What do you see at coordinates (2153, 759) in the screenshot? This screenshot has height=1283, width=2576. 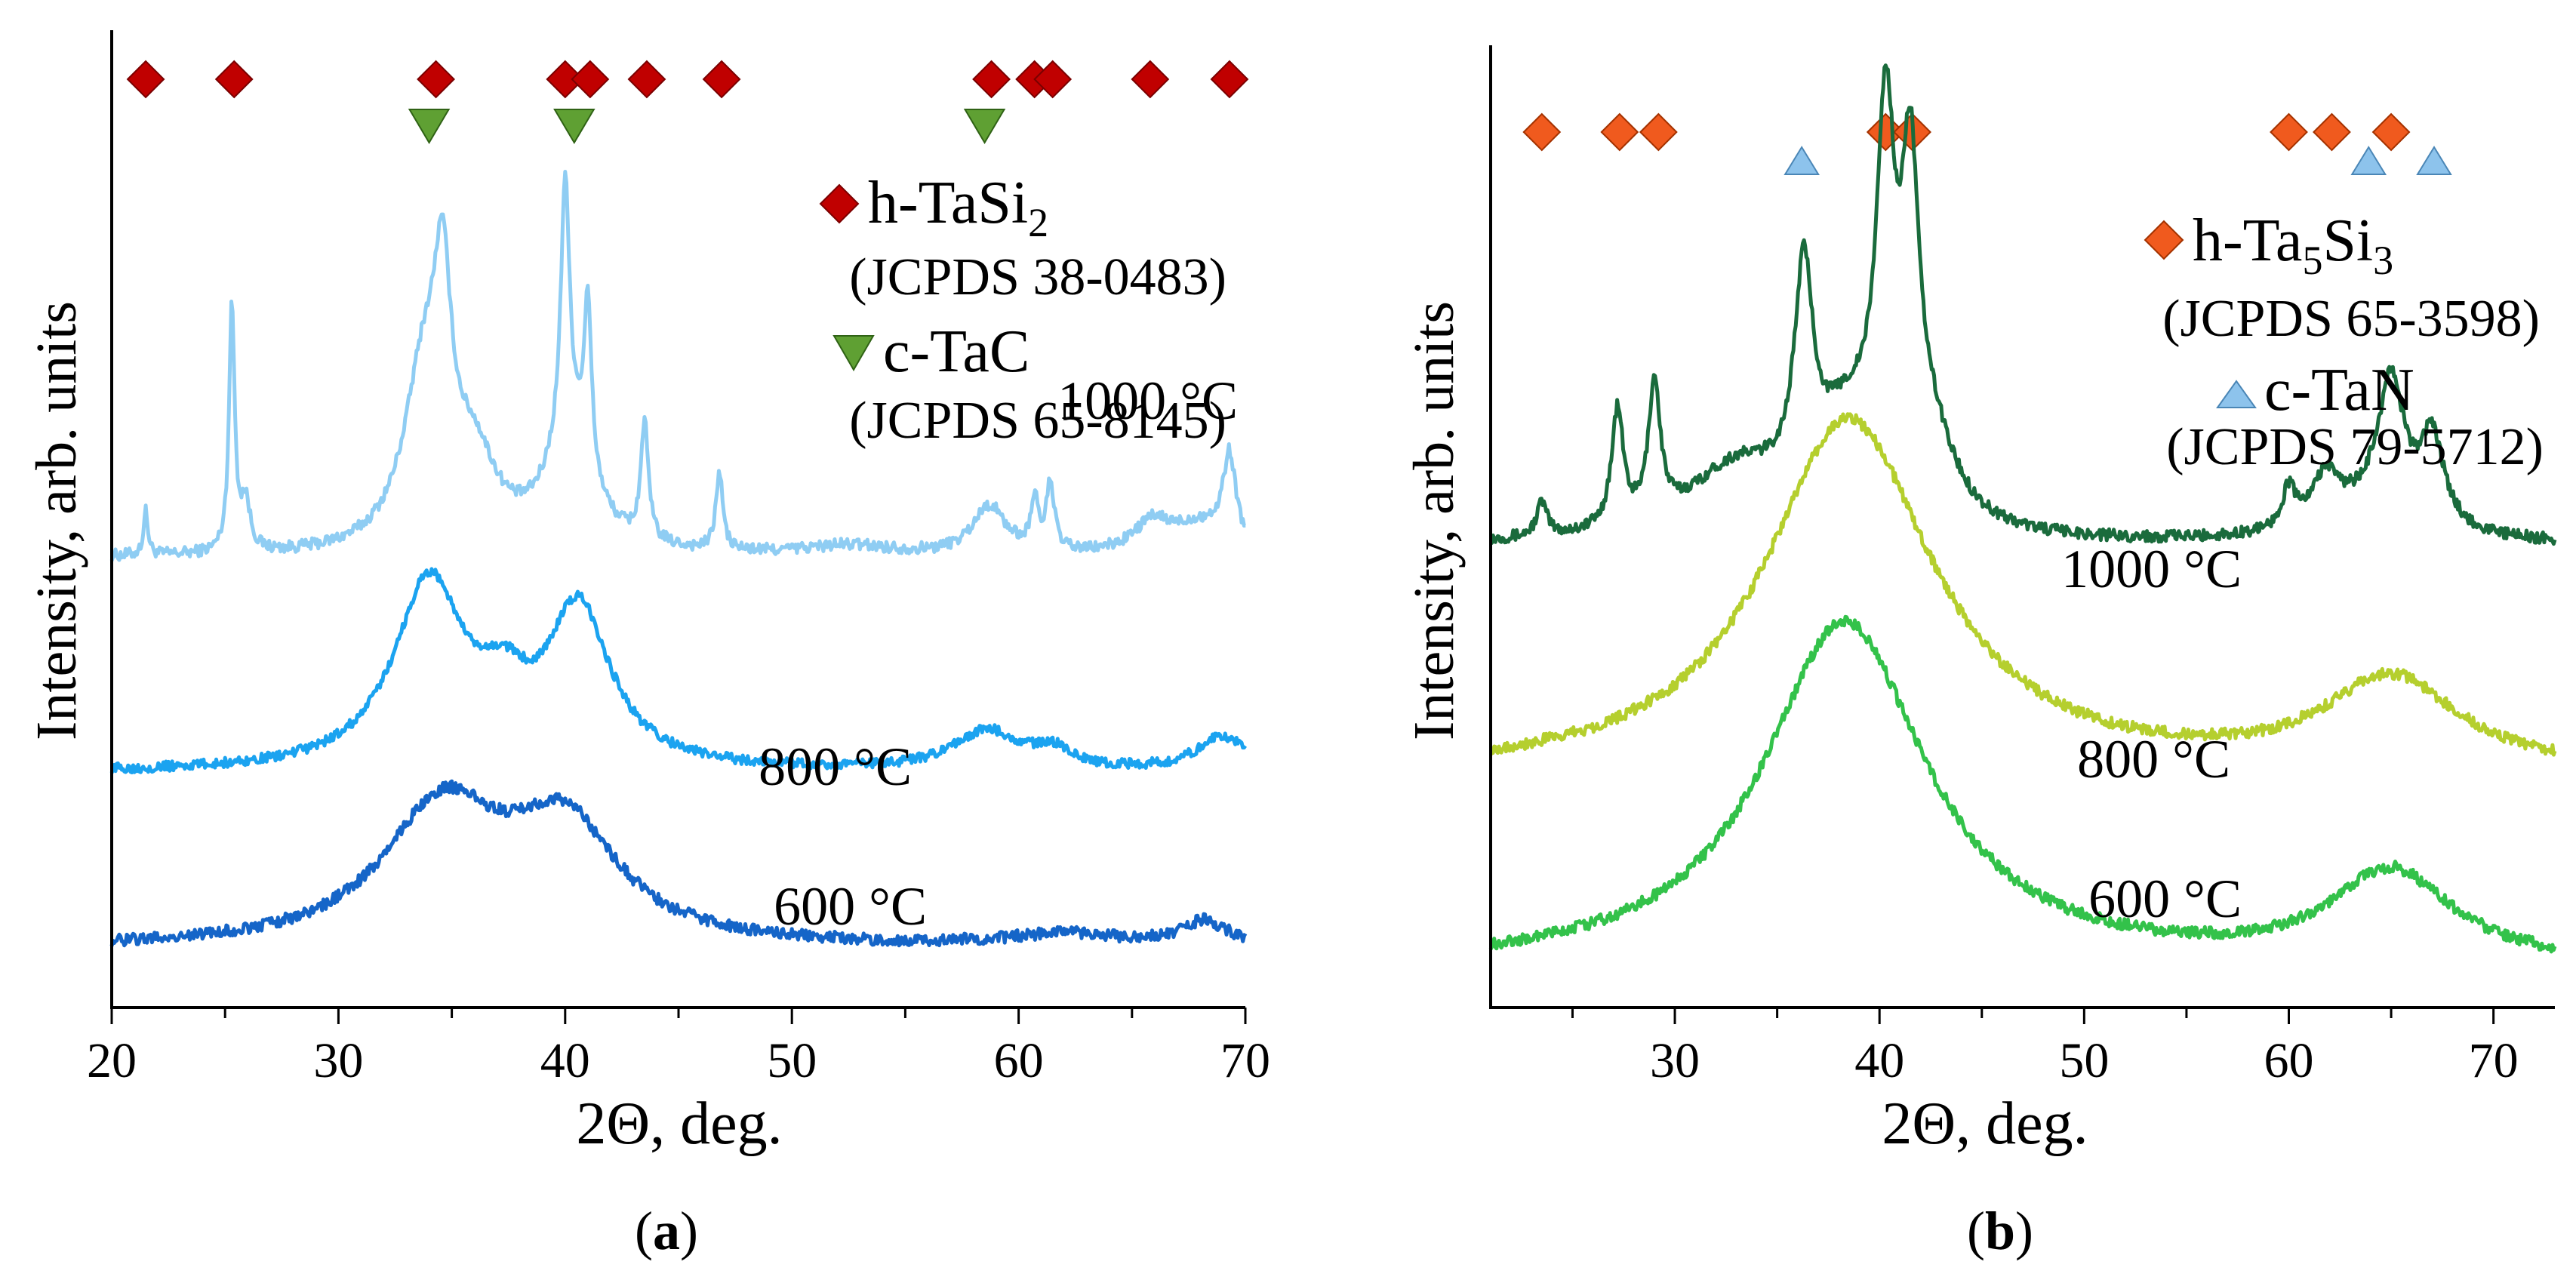 I see `panel-b-label-800: 800 °C` at bounding box center [2153, 759].